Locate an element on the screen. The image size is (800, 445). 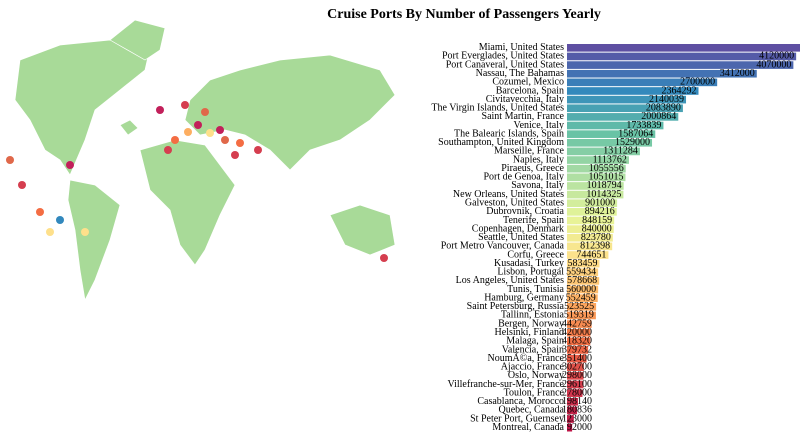
value-label: 560000 is located at coordinates (581, 289).